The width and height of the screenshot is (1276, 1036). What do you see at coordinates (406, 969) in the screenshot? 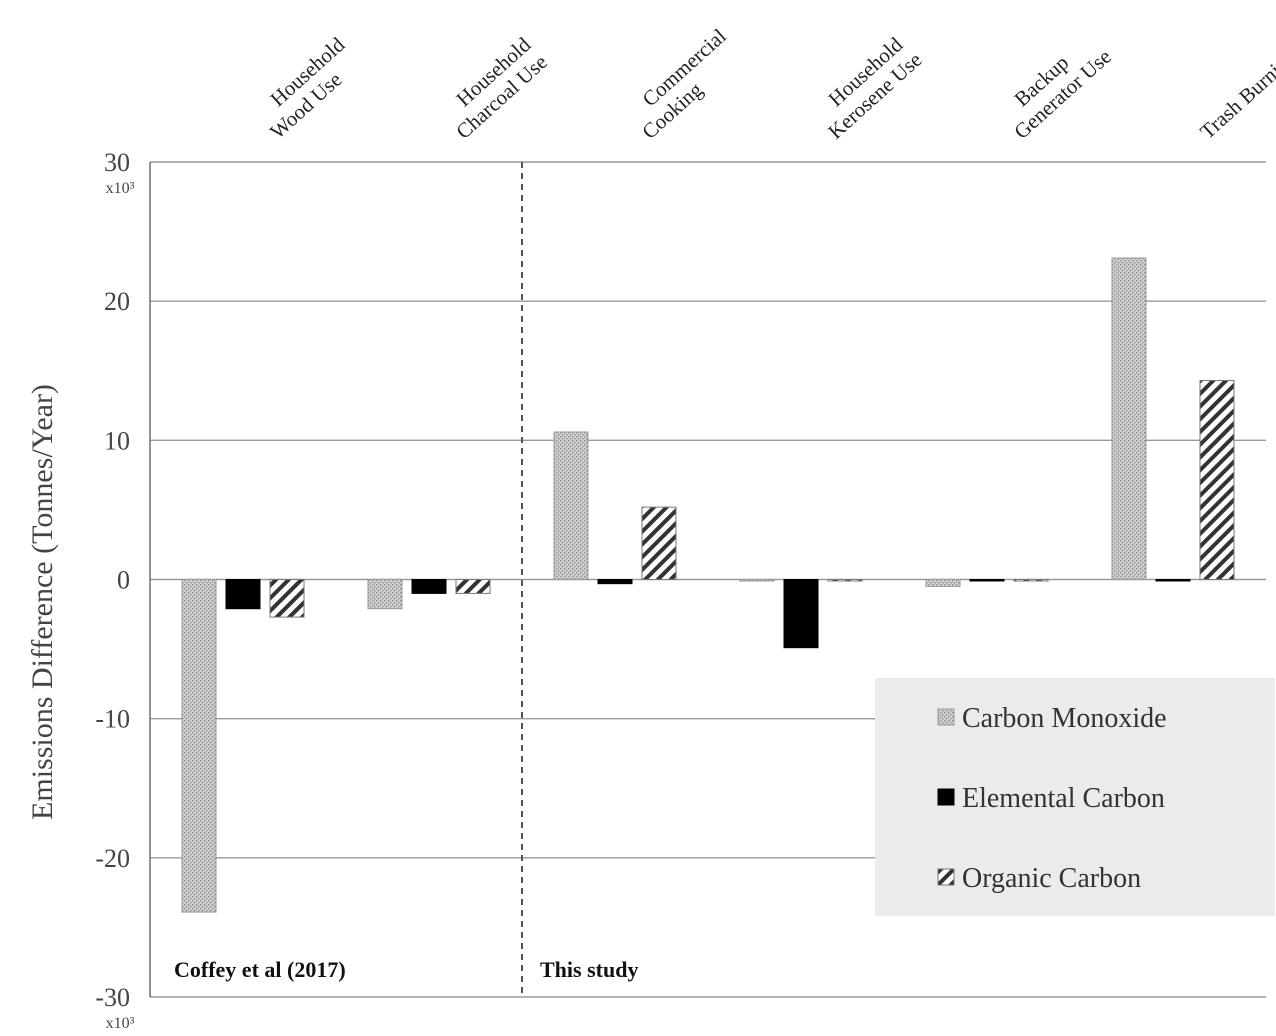
I see `section-labels: Coffey et al (2017) This study` at bounding box center [406, 969].